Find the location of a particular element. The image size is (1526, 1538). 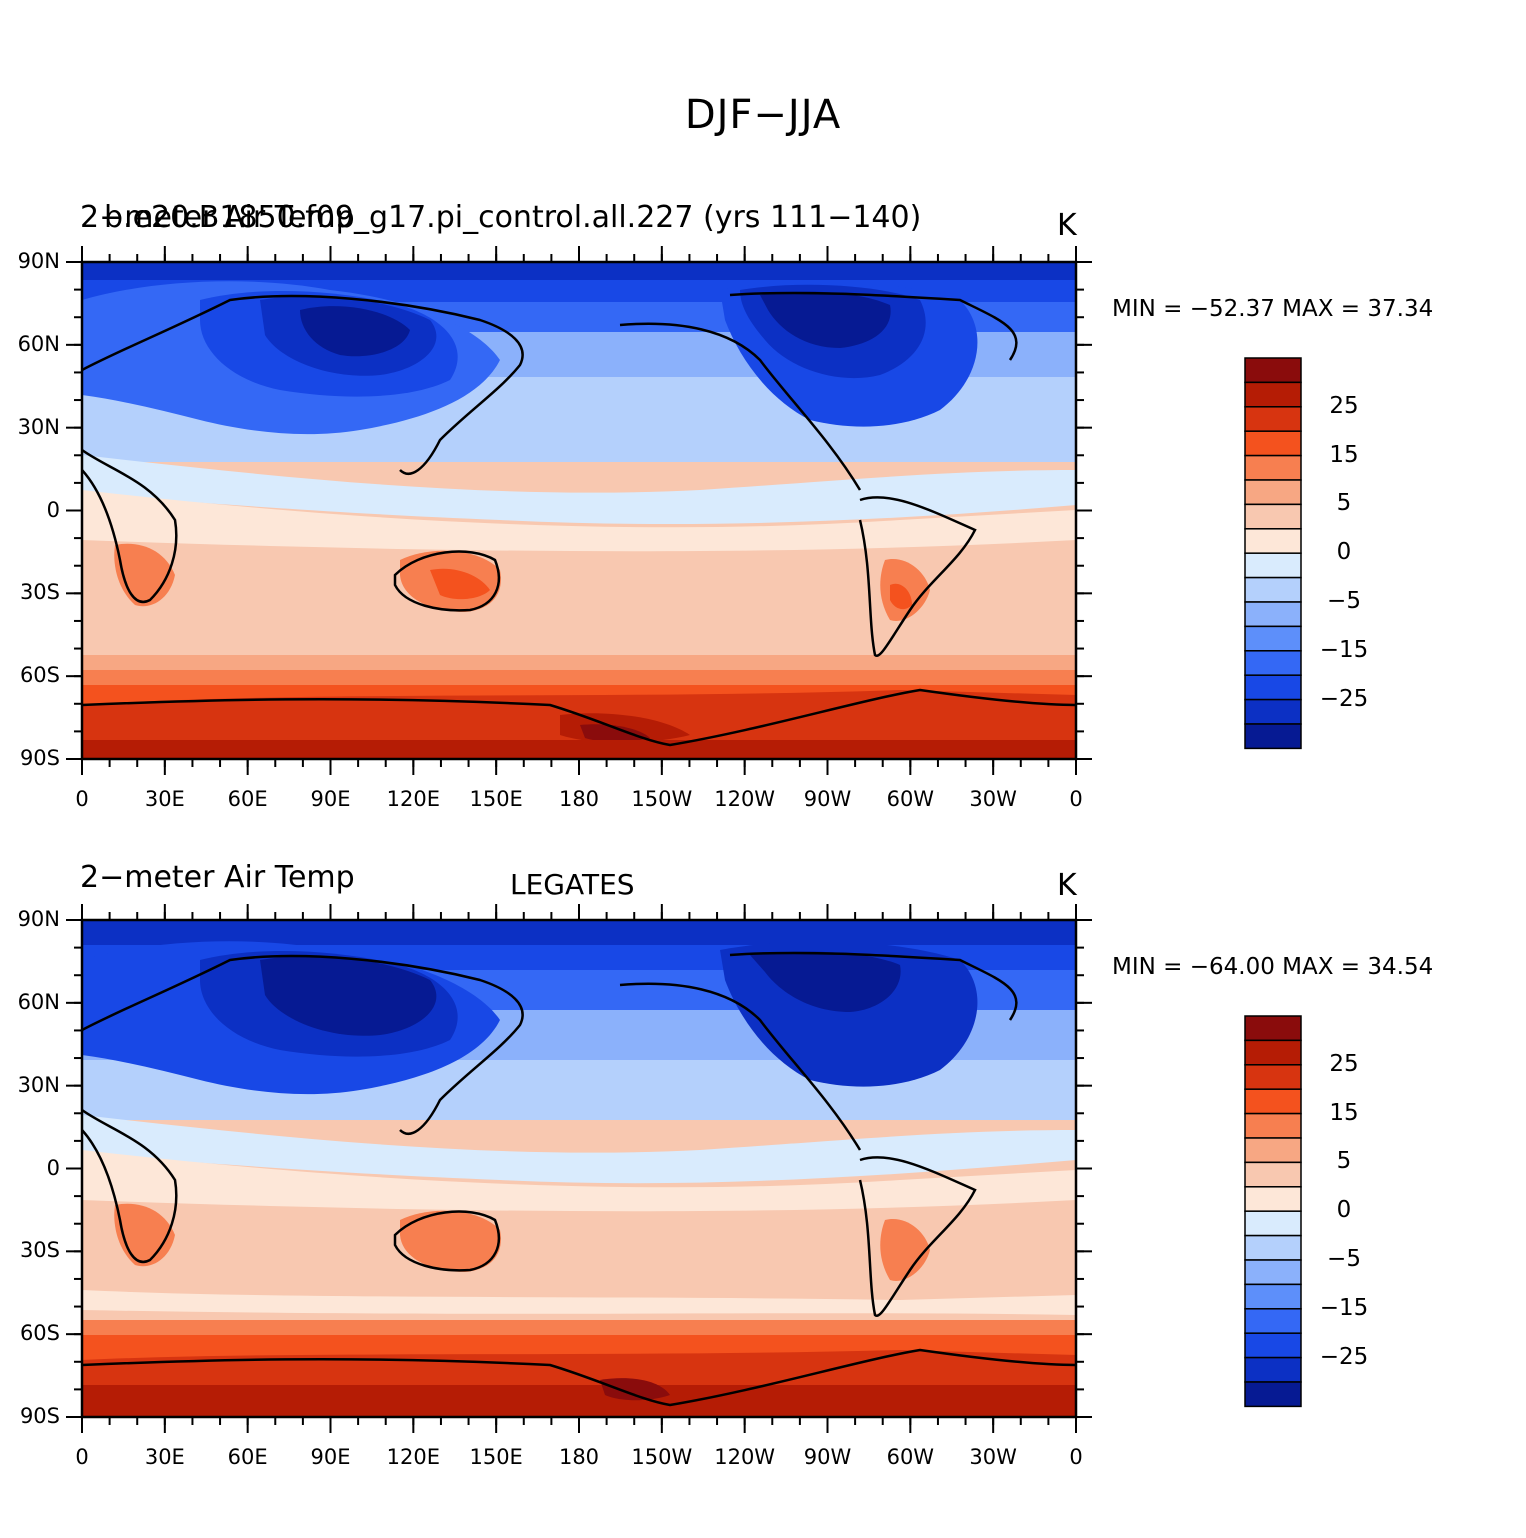

panel1-min-max: MIN = −52.37 MAX = 37.34 is located at coordinates (1273, 309).